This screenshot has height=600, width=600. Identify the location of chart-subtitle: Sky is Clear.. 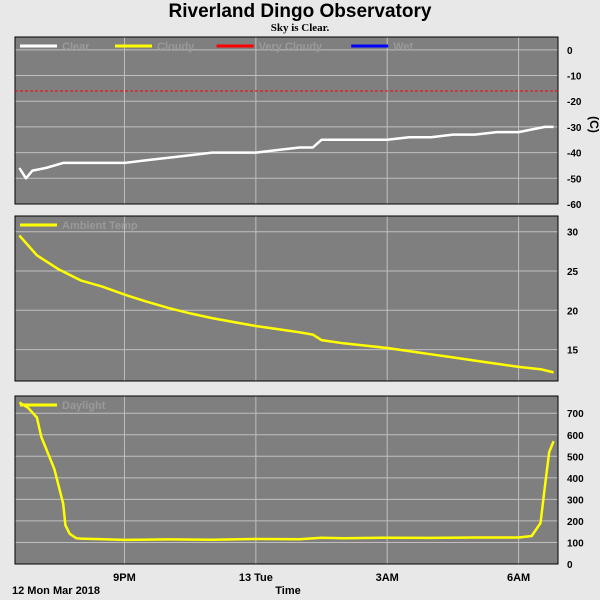
(300, 28).